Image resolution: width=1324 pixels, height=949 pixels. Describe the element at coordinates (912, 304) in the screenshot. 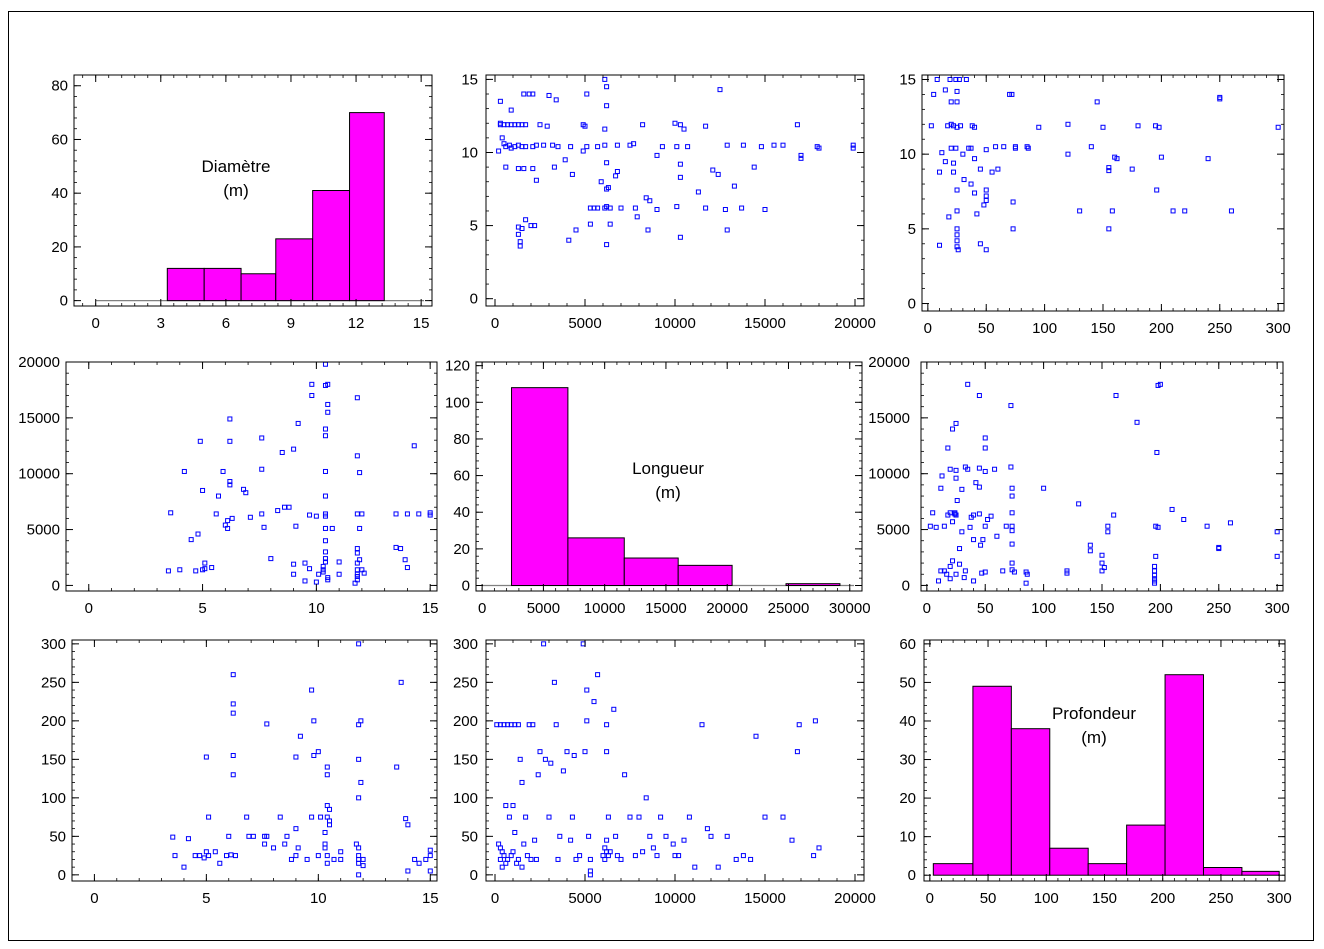

I see `y-tick-label: 0` at that location.